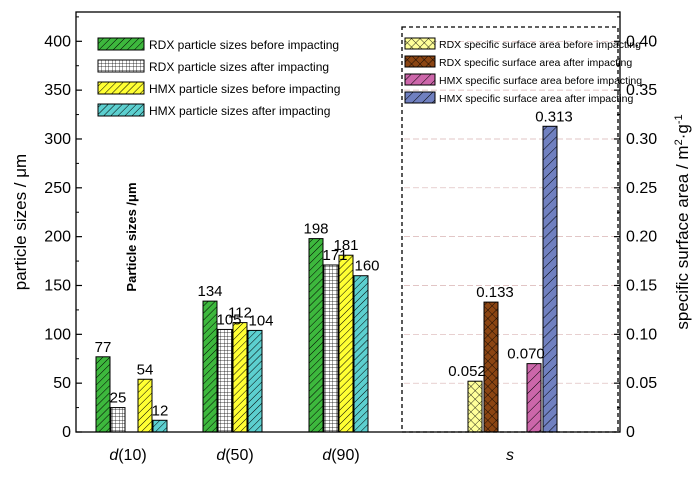  Describe the element at coordinates (239, 111) in the screenshot. I see `legend-label: HMX particle sizes after impacting` at that location.